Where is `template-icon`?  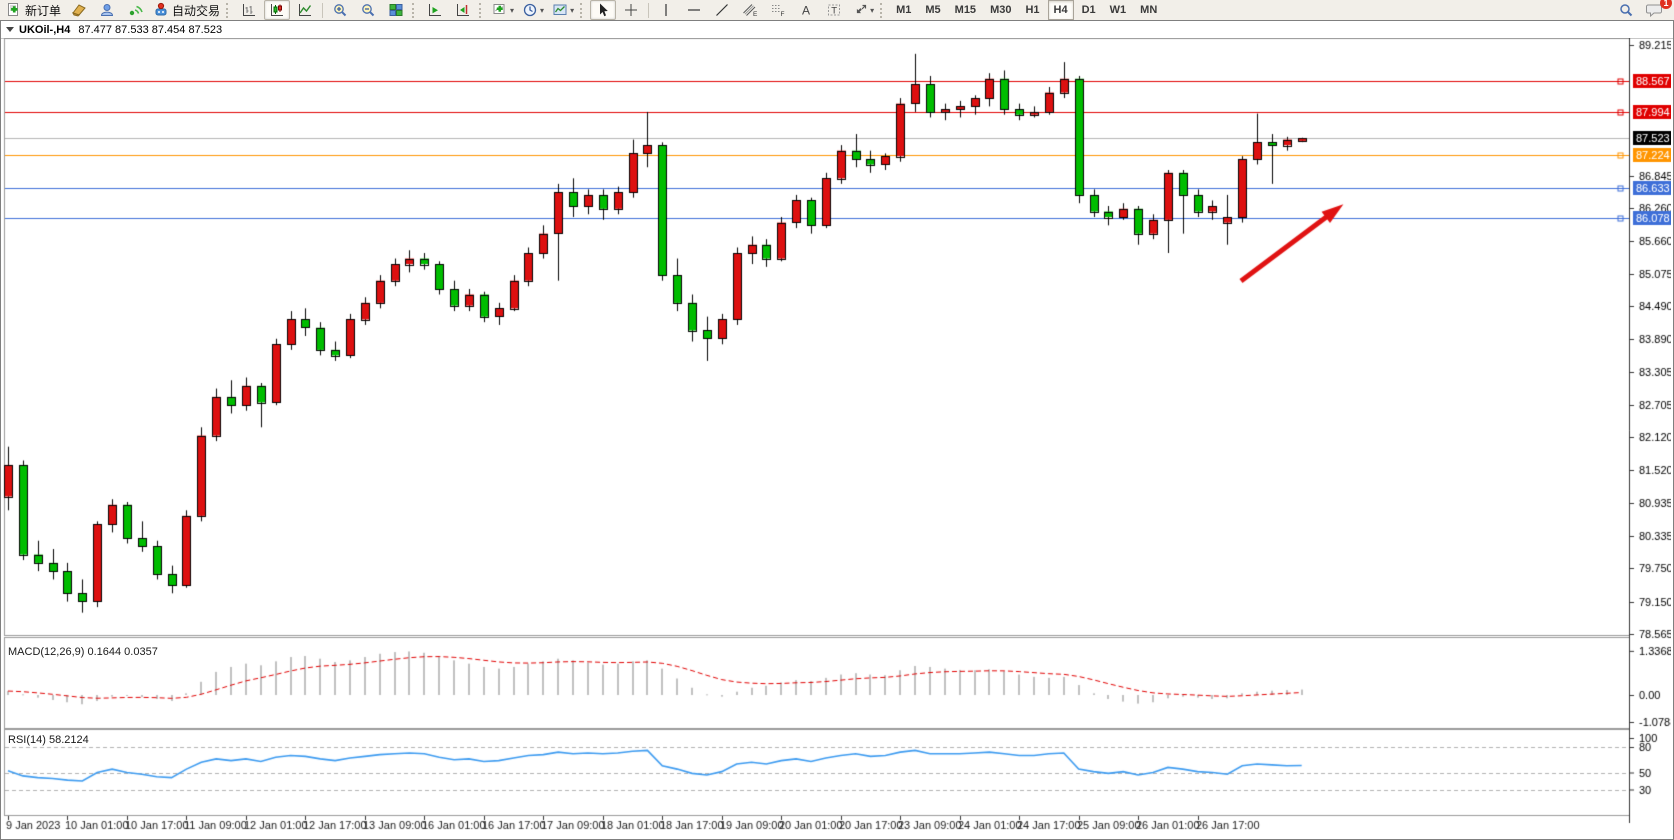 template-icon is located at coordinates (560, 10).